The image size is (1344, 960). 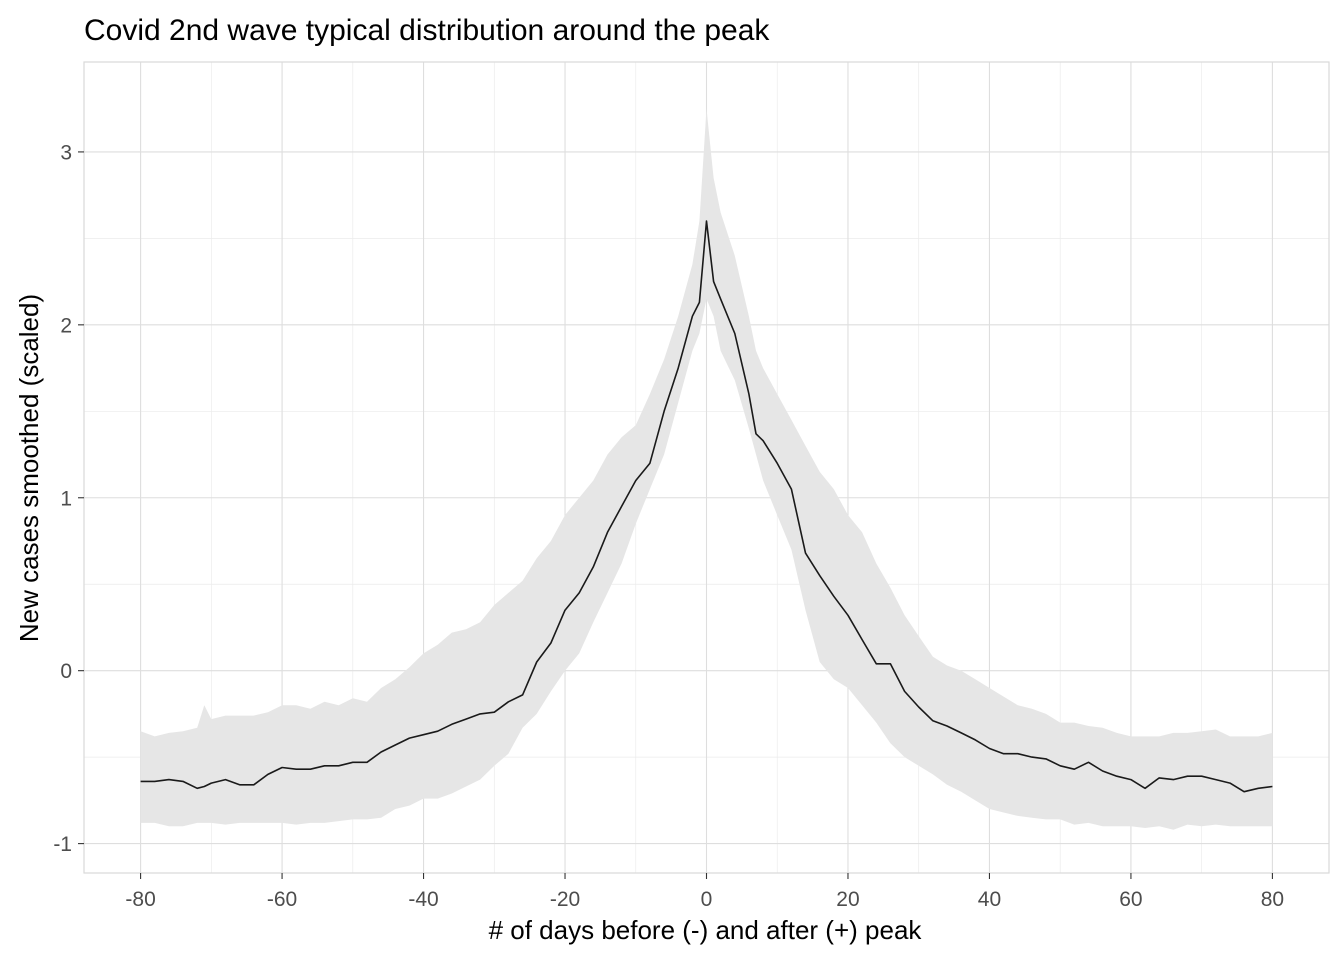 I want to click on y-axis: -1 0 1 2 3, so click(x=68, y=498).